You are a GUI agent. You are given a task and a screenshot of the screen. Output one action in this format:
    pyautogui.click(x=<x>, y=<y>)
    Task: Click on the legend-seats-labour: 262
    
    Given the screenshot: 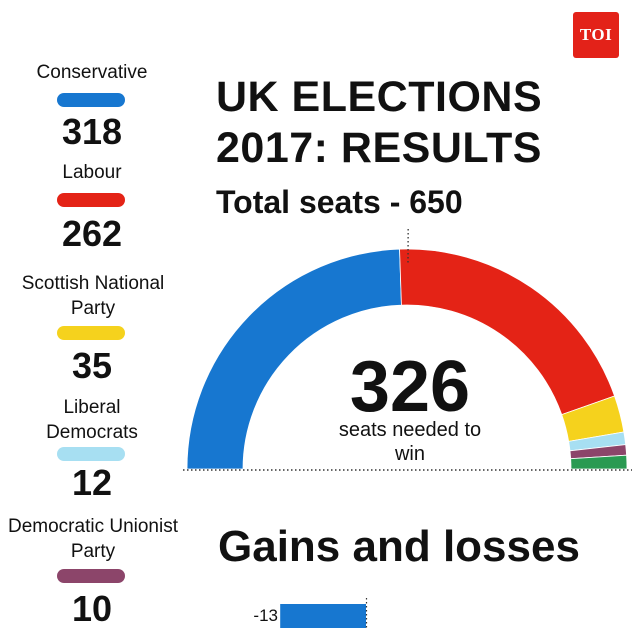 What is the action you would take?
    pyautogui.click(x=92, y=233)
    